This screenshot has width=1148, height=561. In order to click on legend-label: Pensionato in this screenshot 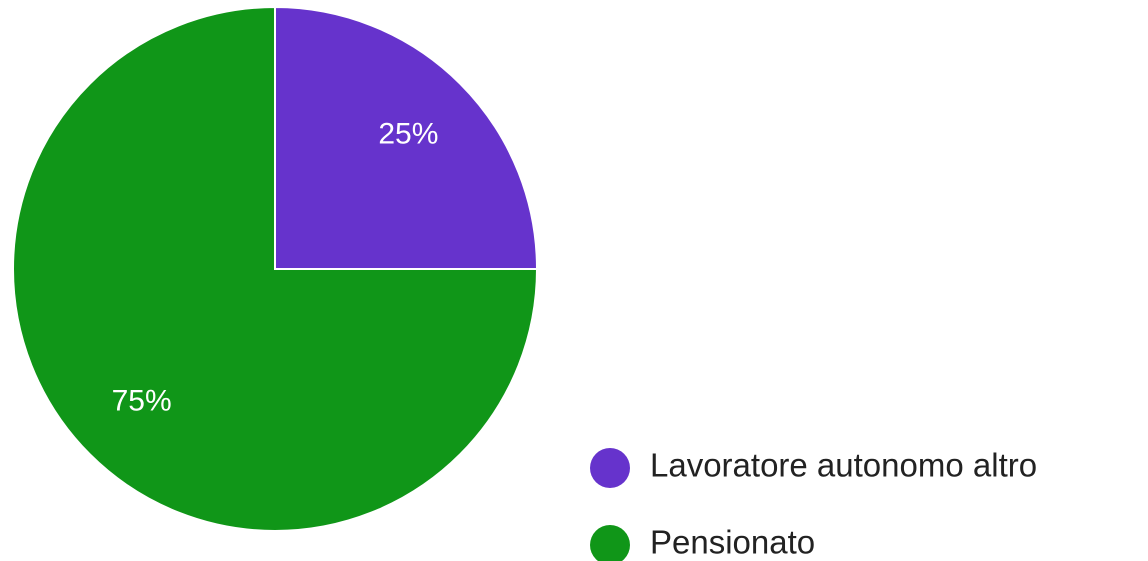, I will do `click(732, 542)`.